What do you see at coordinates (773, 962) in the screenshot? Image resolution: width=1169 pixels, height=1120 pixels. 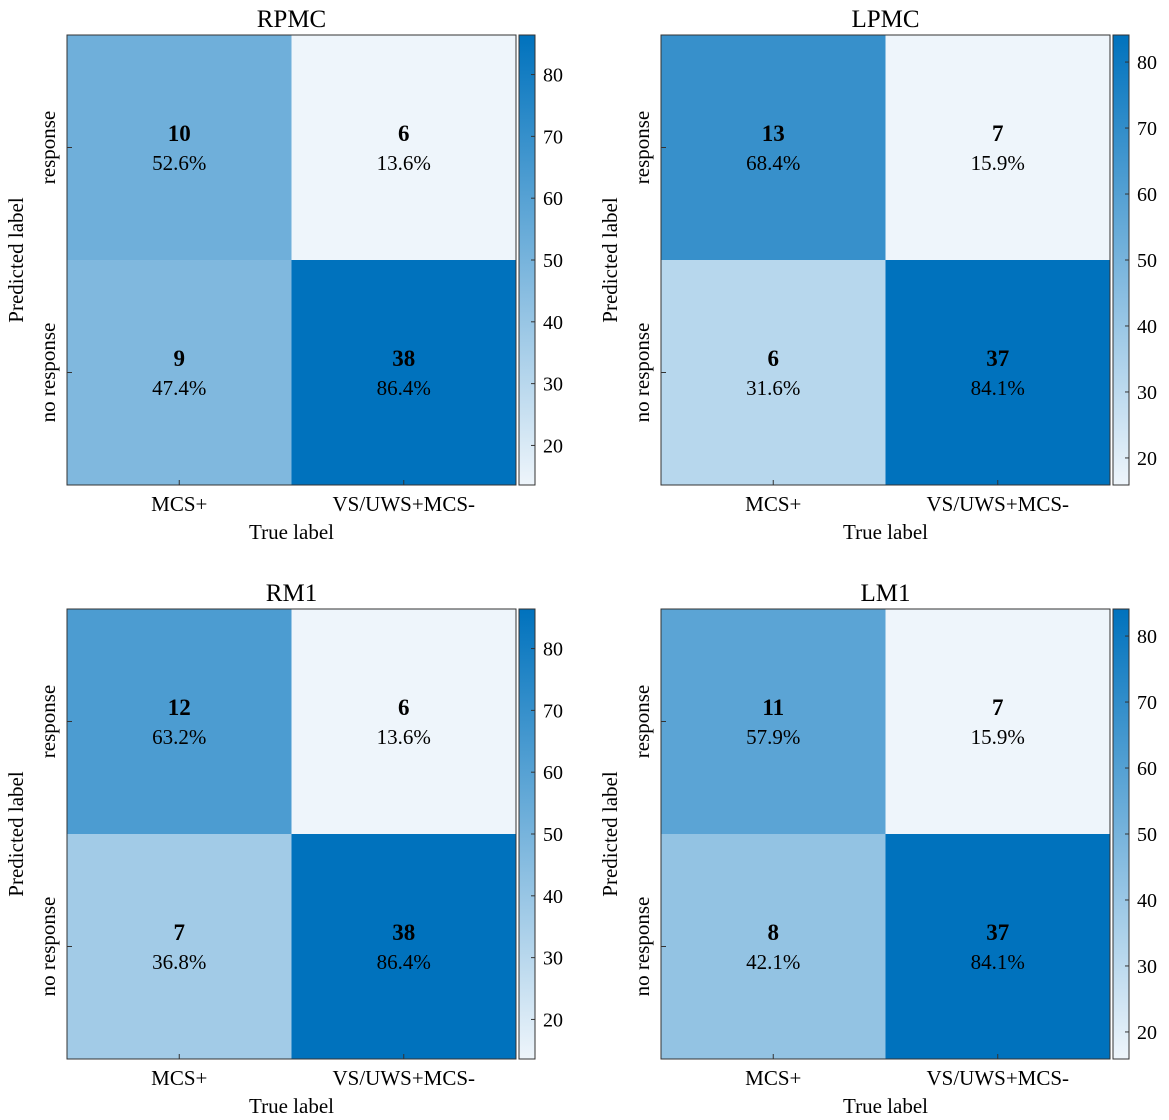 I see `cell-percent: 42.1%` at bounding box center [773, 962].